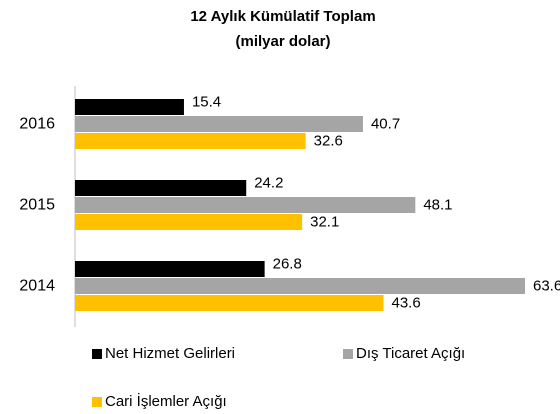 The image size is (560, 414). What do you see at coordinates (287, 263) in the screenshot?
I see `data-label: 26.8` at bounding box center [287, 263].